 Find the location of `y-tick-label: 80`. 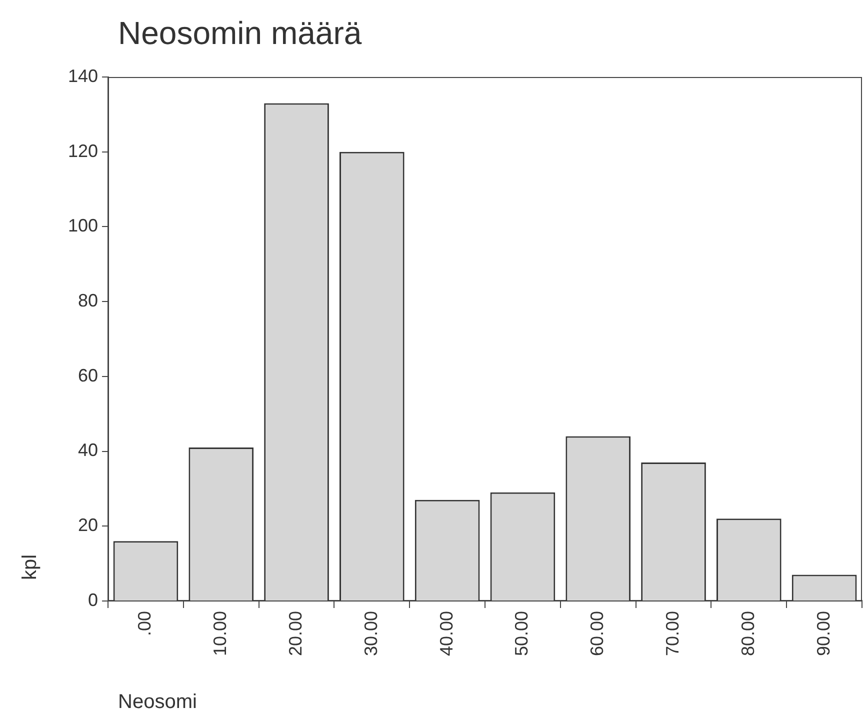

y-tick-label: 80 is located at coordinates (88, 300).